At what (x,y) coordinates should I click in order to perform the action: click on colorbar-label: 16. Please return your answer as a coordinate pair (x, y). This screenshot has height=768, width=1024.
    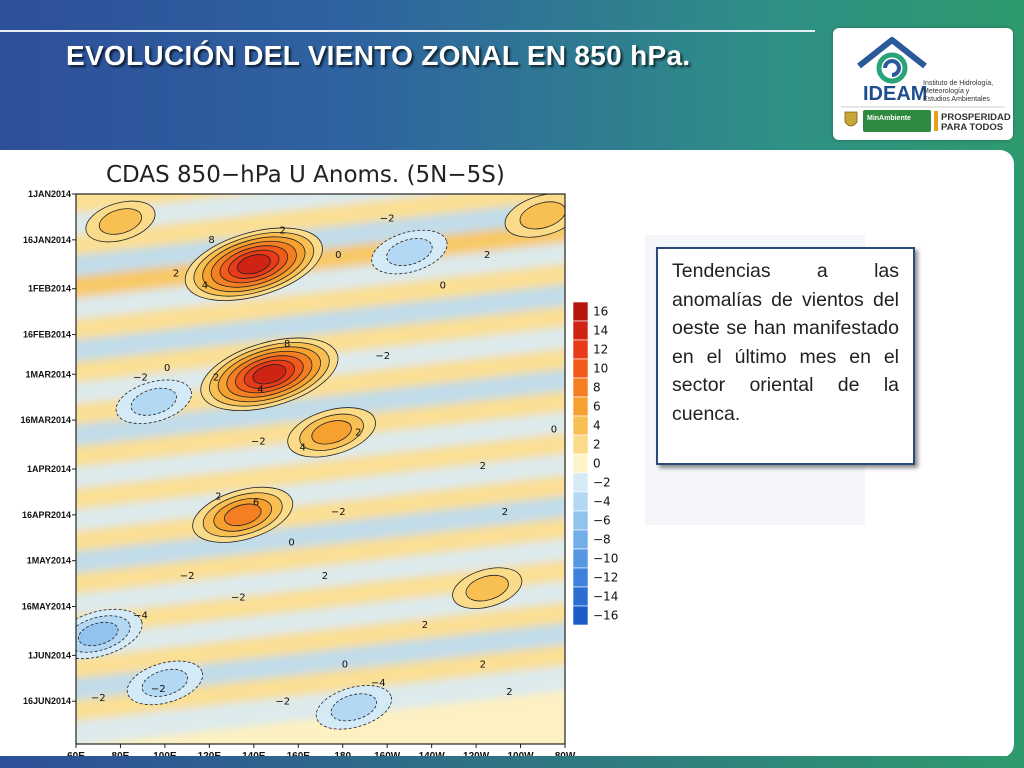
    Looking at the image, I should click on (600, 312).